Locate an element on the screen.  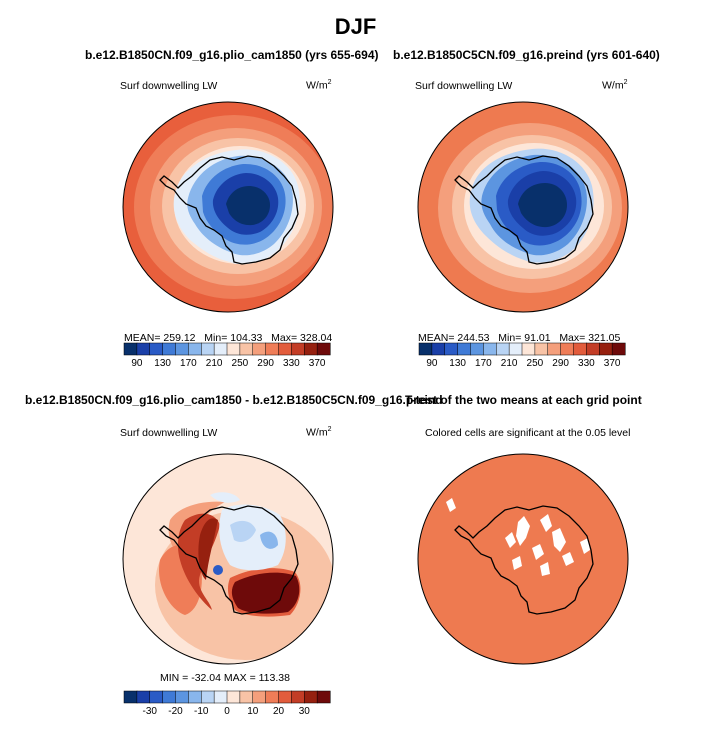
panel2-variable: Surf downwelling LW is located at coordinates (464, 86).